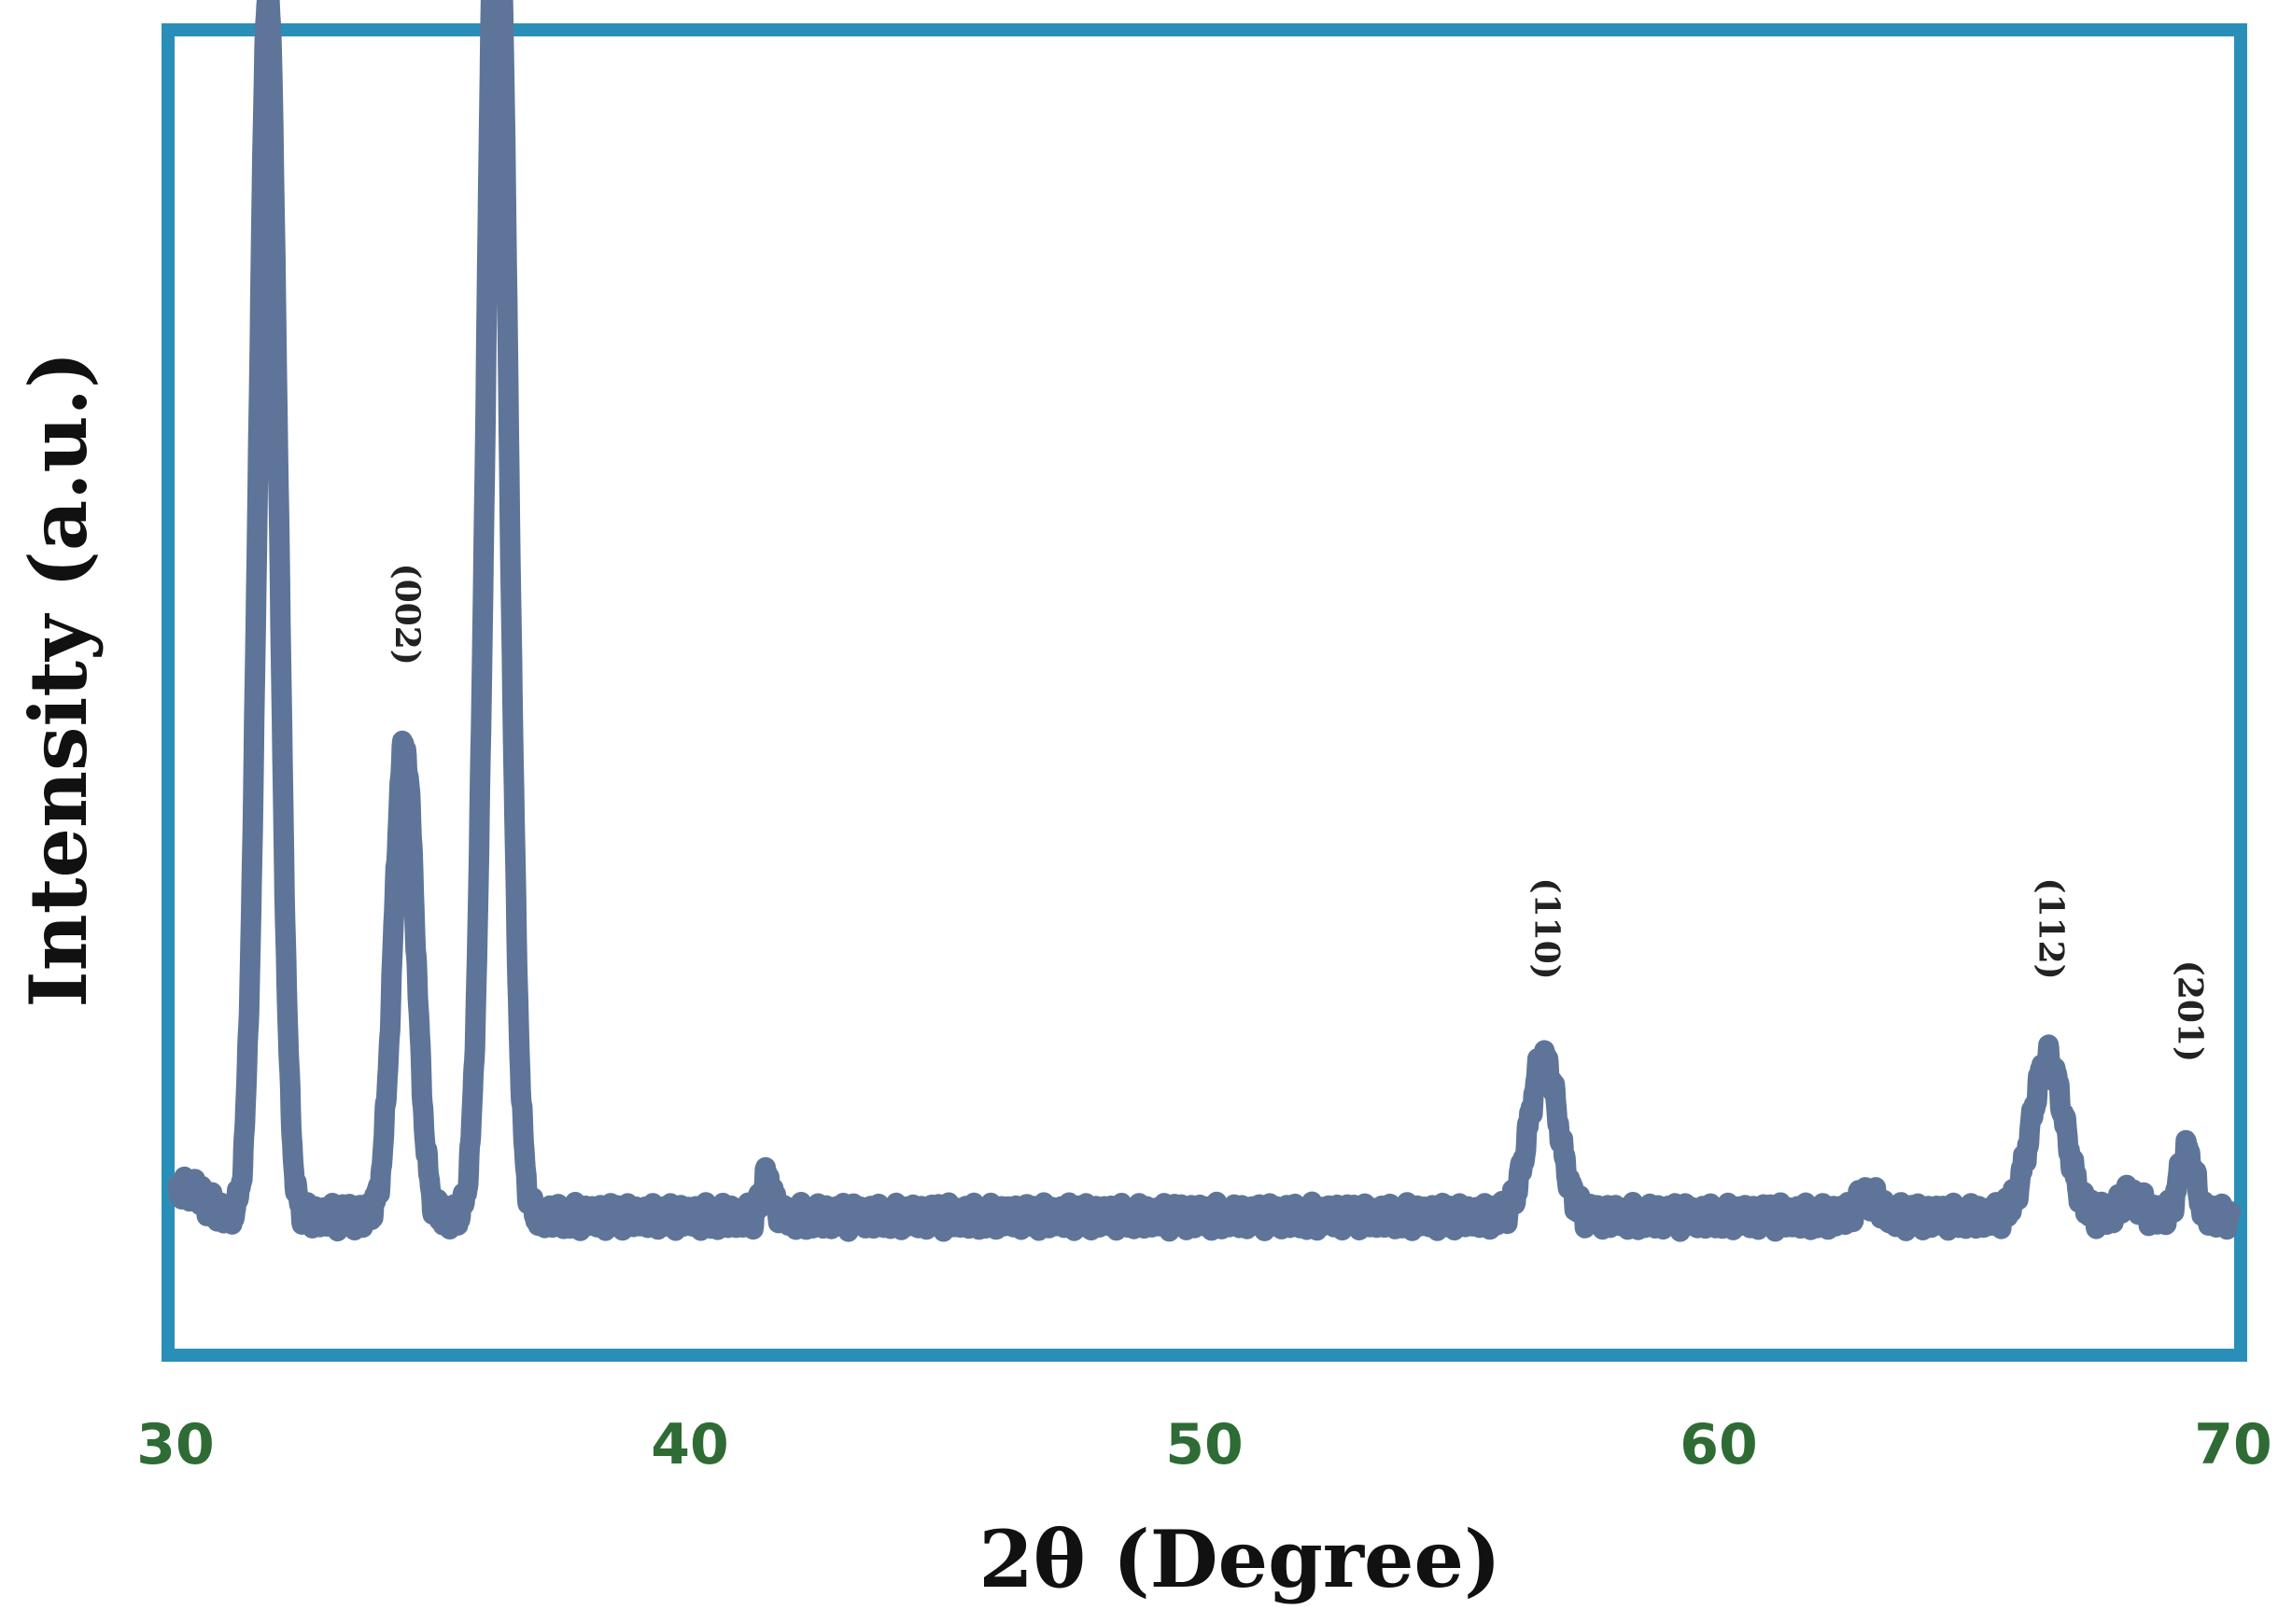 The height and width of the screenshot is (1624, 2292). What do you see at coordinates (407, 614) in the screenshot?
I see `peak-label: (002)` at bounding box center [407, 614].